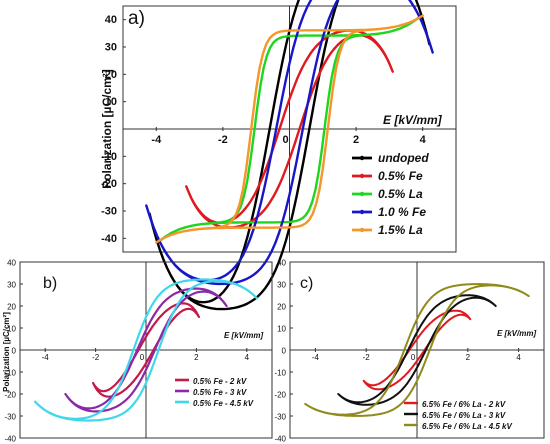  What do you see at coordinates (11, 263) in the screenshot?
I see `panel-b-ytick: 40` at bounding box center [11, 263].